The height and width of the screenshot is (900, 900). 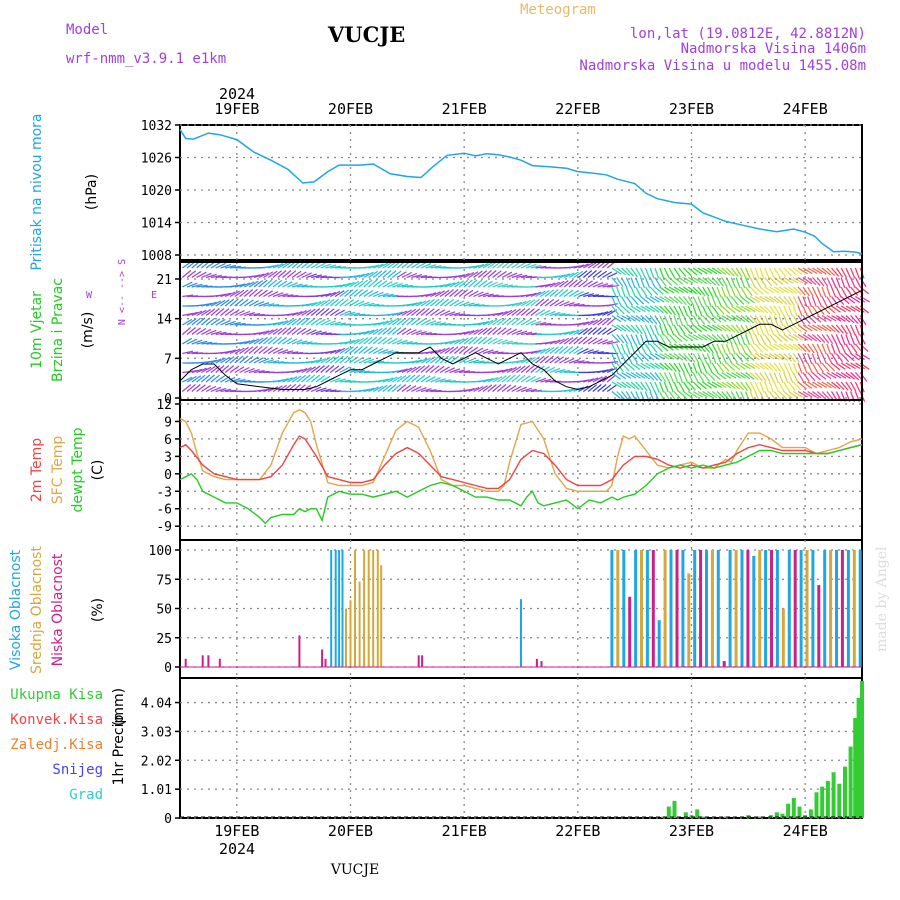 What do you see at coordinates (521, 191) in the screenshot?
I see `pressure-line` at bounding box center [521, 191].